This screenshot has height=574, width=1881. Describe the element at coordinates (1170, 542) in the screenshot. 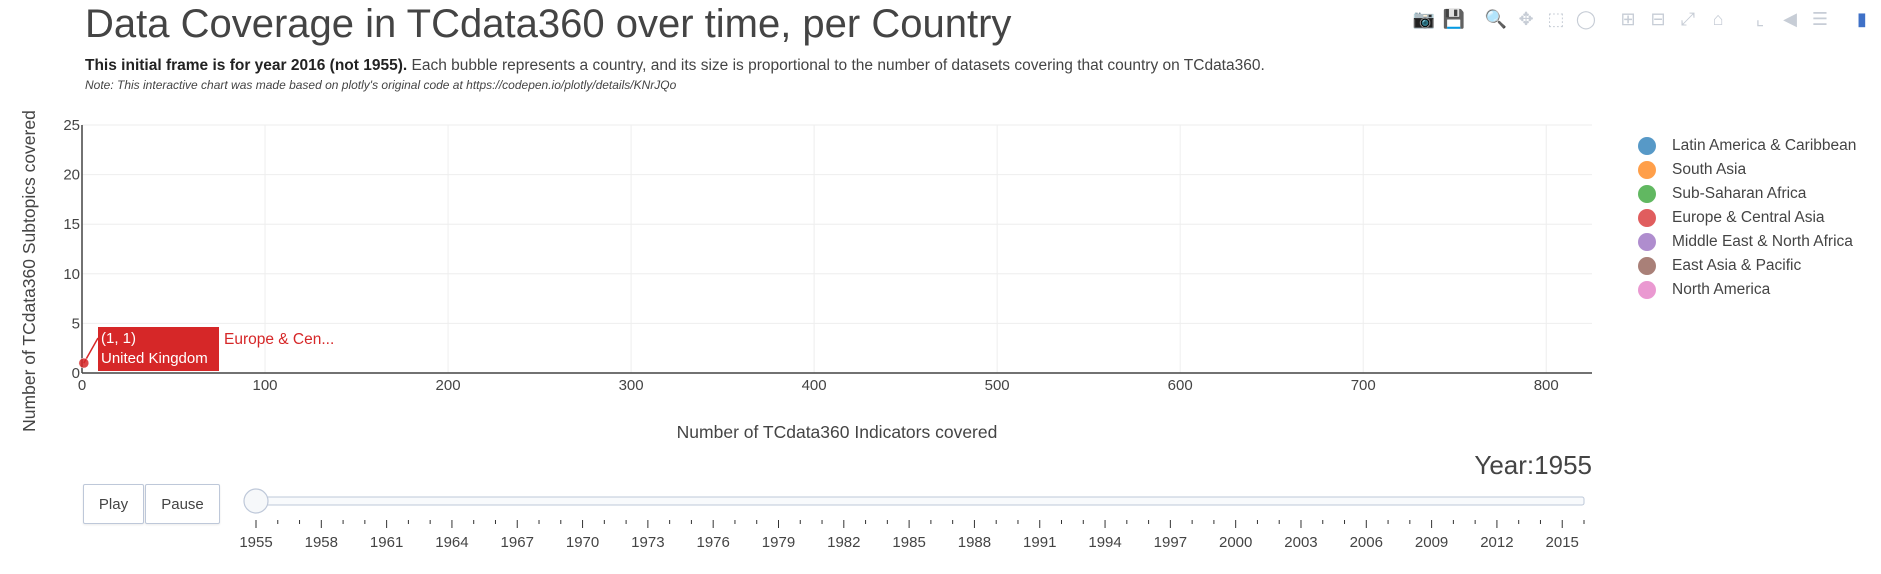

I see `slider-tick-label: 1997` at that location.